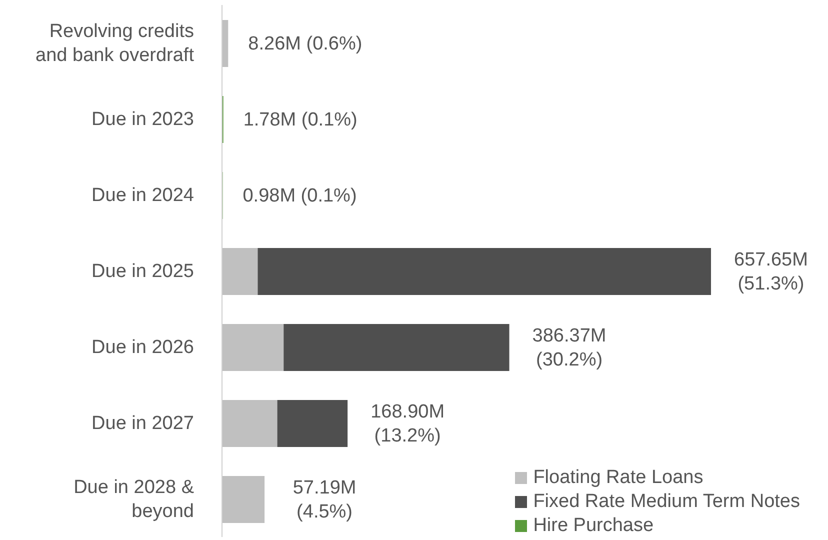 The width and height of the screenshot is (828, 540). Describe the element at coordinates (143, 195) in the screenshot. I see `y-tick-label: Due in 2024` at that location.